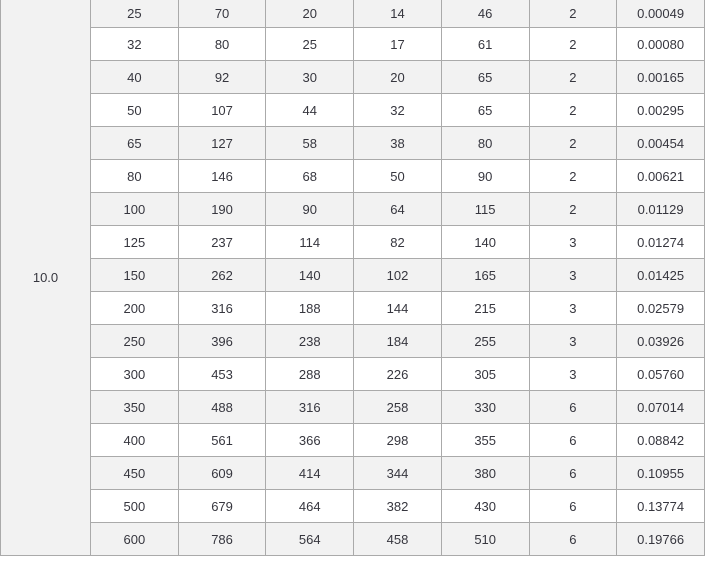  I want to click on table-cell: 350, so click(134, 407).